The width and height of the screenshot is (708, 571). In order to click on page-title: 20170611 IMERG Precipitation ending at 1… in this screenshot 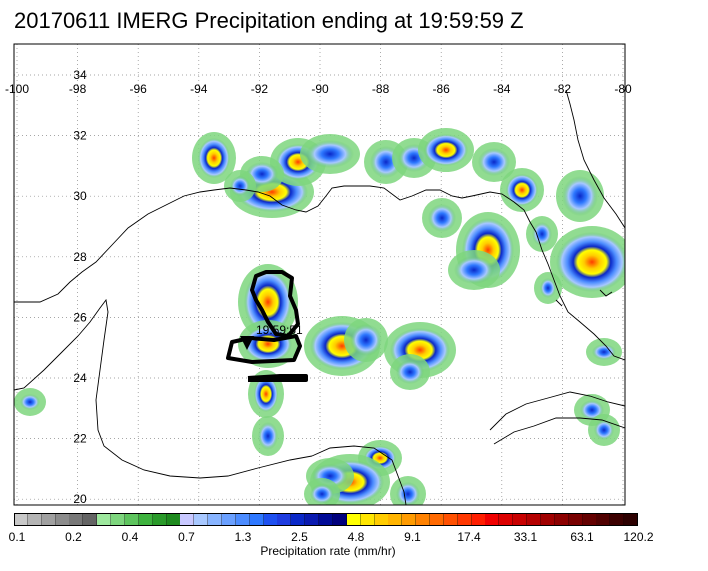, I will do `click(269, 20)`.